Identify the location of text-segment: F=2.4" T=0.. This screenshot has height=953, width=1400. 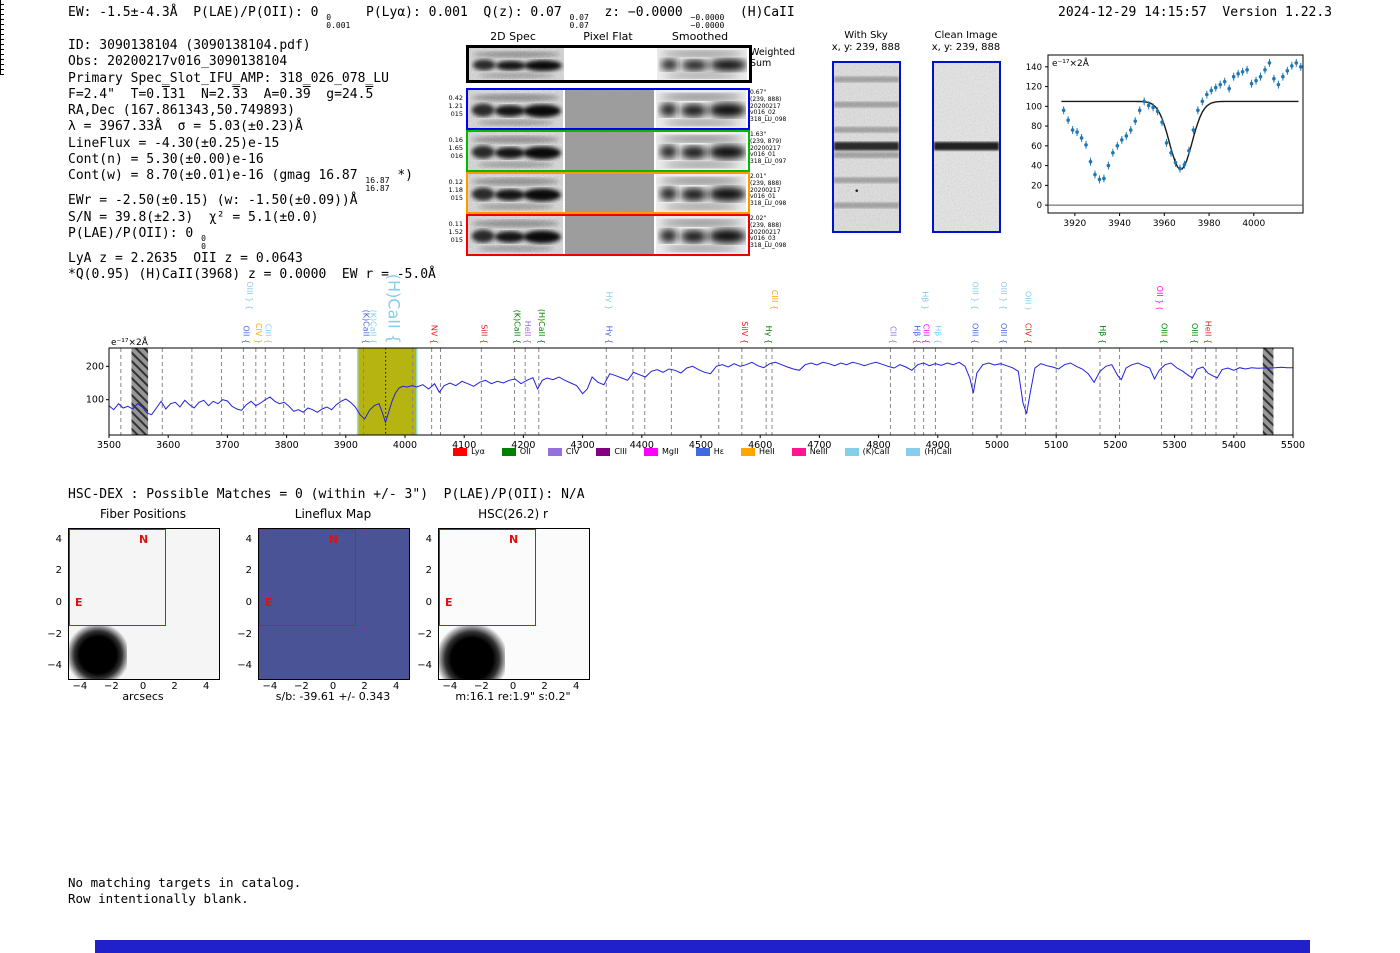
(115, 94).